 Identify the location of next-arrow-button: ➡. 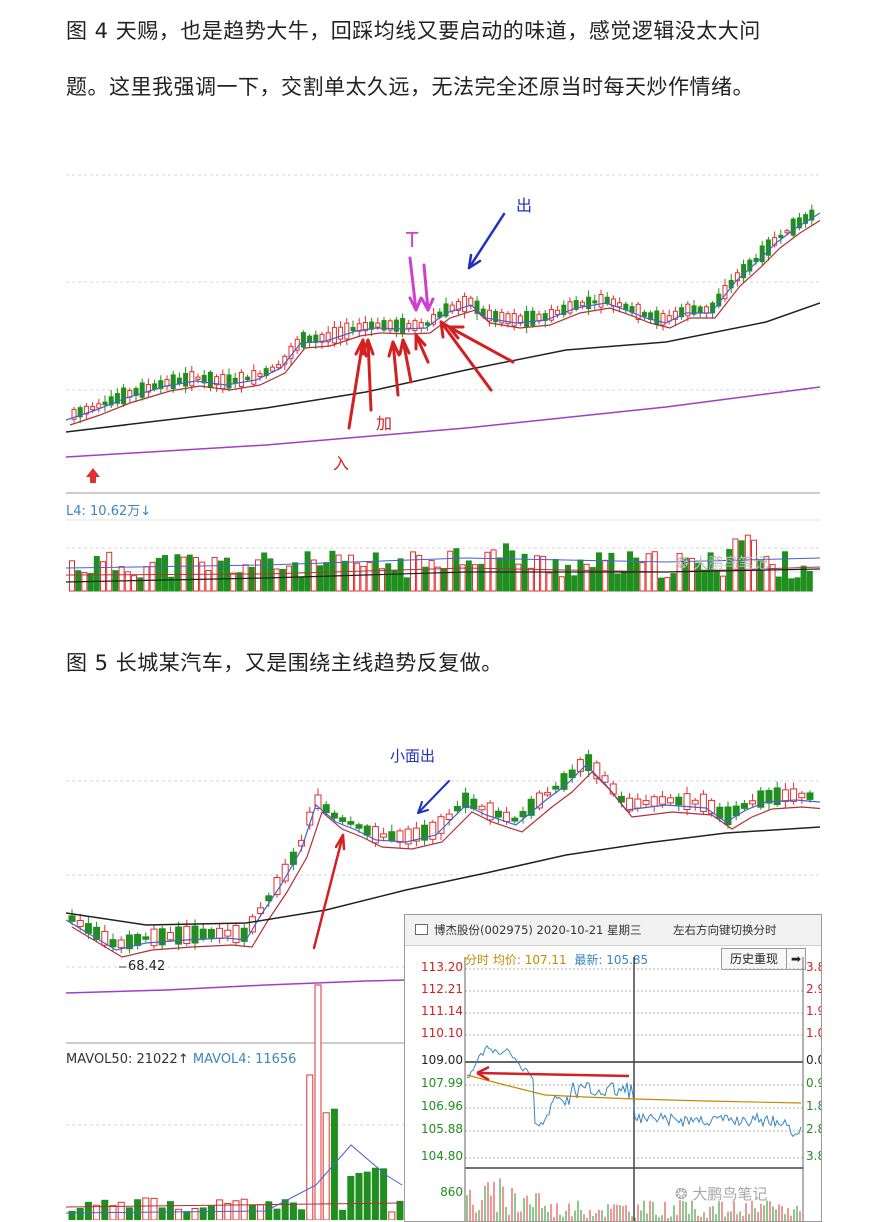
(796, 959).